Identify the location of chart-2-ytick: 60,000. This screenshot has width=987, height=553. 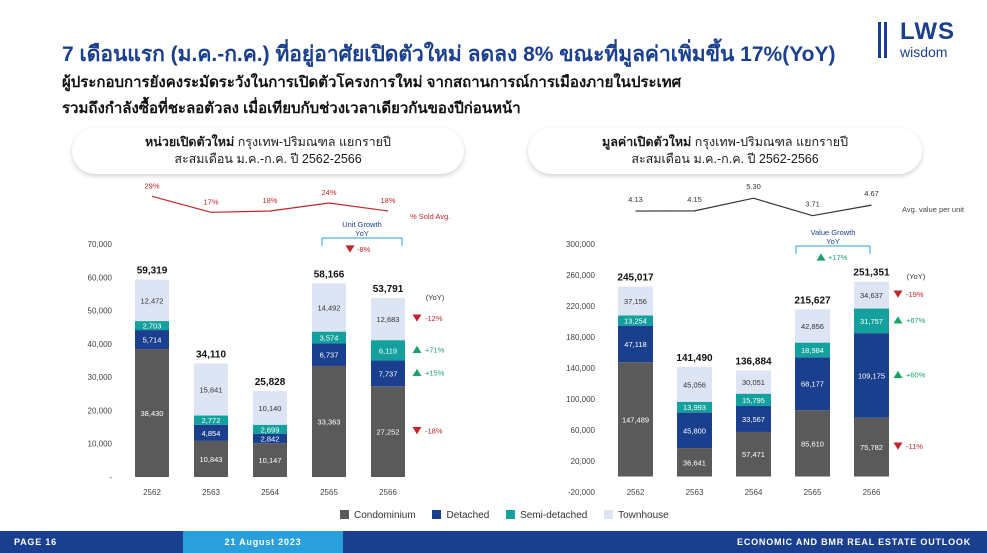
(583, 430).